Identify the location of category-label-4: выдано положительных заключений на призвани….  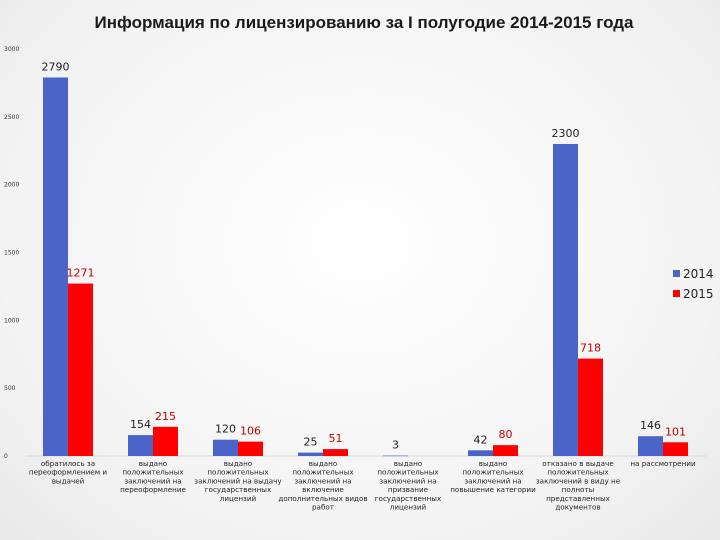
(408, 485).